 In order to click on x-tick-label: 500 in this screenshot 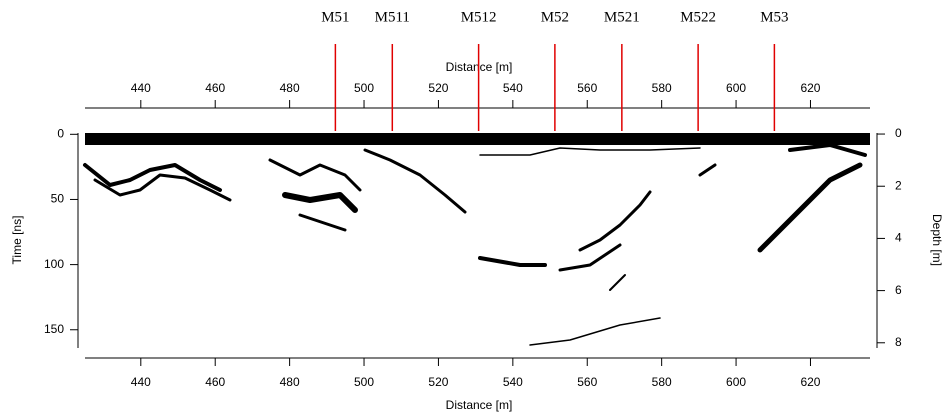, I will do `click(364, 382)`.